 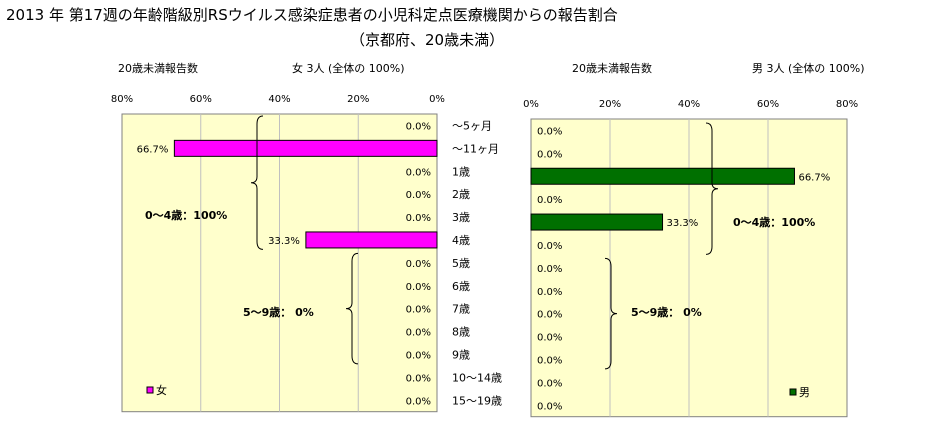 I want to click on category-label: 6歳, so click(x=461, y=286).